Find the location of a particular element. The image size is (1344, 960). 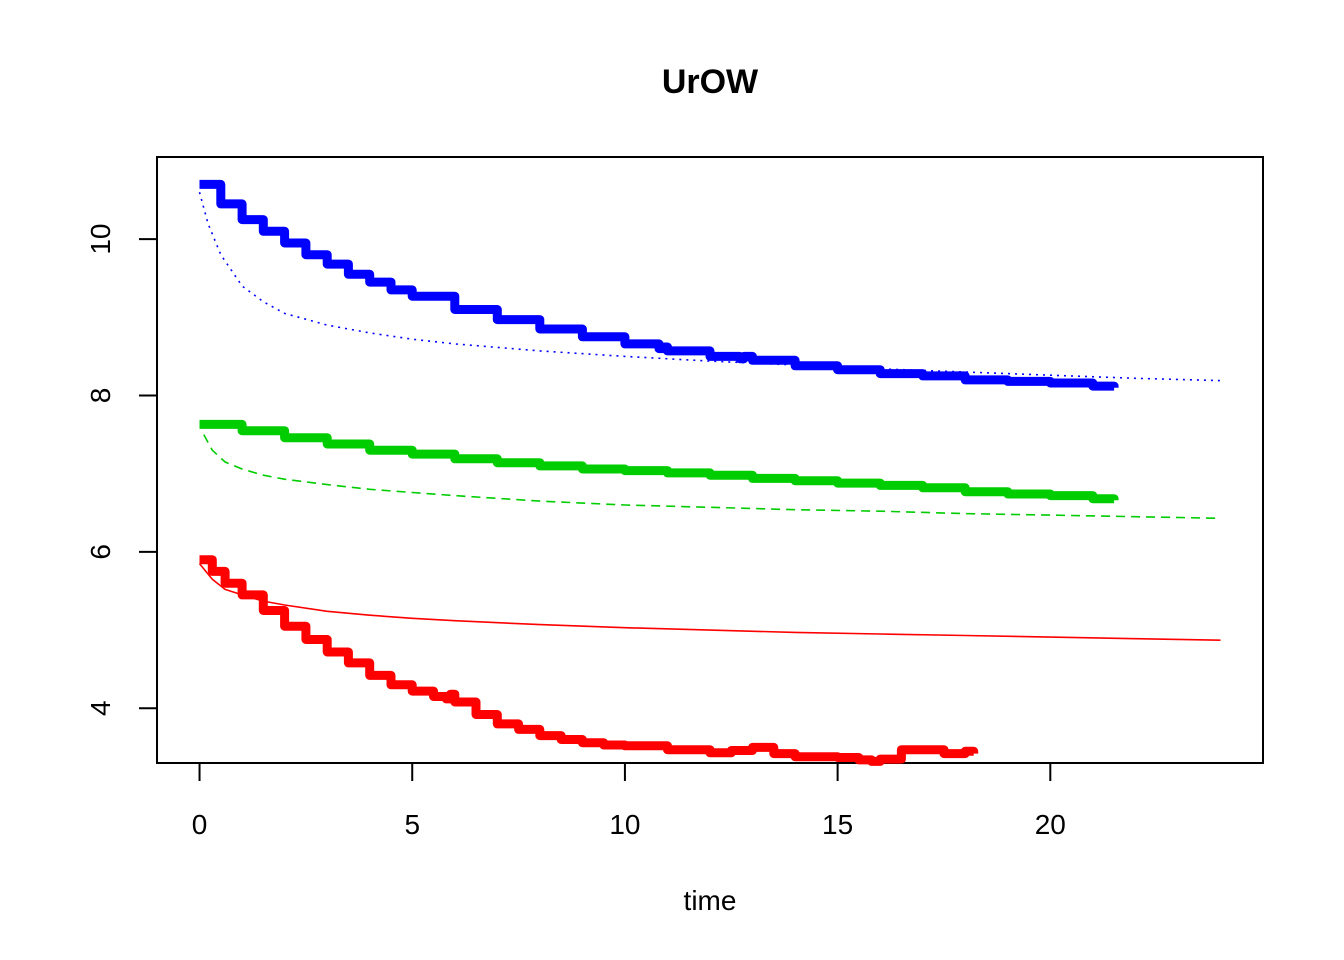

x-tick-label: 10 is located at coordinates (624, 824).